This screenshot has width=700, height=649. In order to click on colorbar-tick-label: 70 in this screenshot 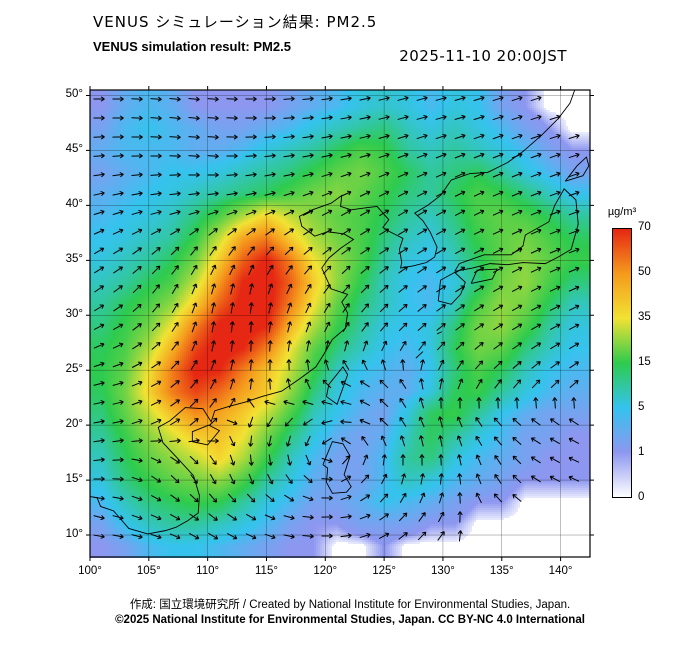, I will do `click(644, 227)`.